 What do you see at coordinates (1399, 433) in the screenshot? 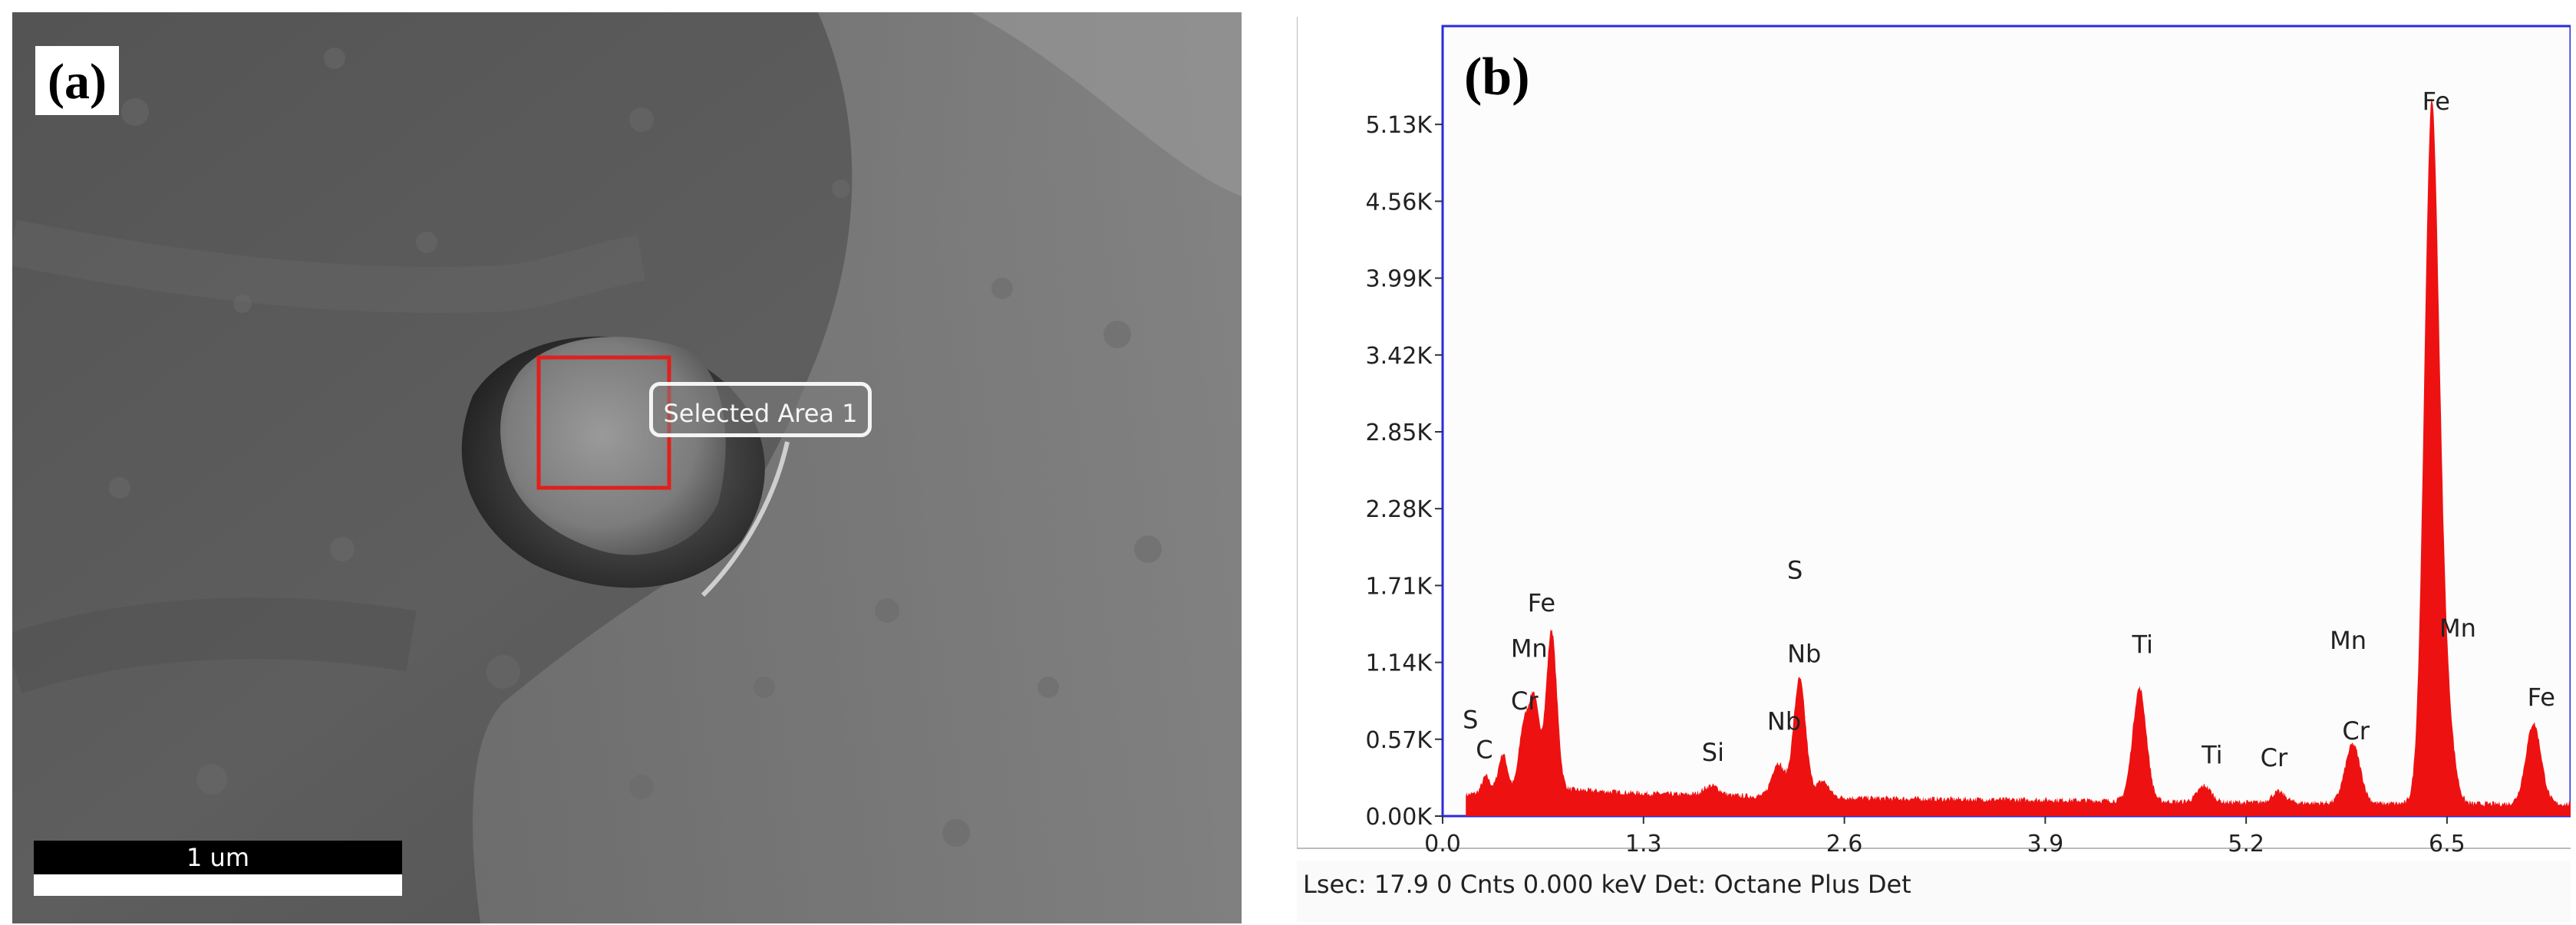
I see `y-tick-label: 2.85K` at bounding box center [1399, 433].